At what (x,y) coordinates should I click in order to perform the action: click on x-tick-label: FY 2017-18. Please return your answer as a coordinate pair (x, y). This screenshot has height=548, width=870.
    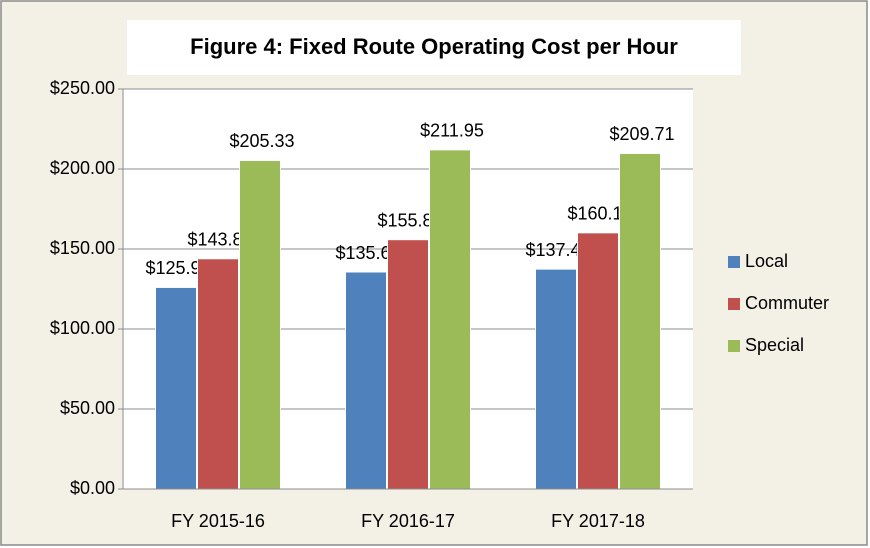
    Looking at the image, I should click on (598, 521).